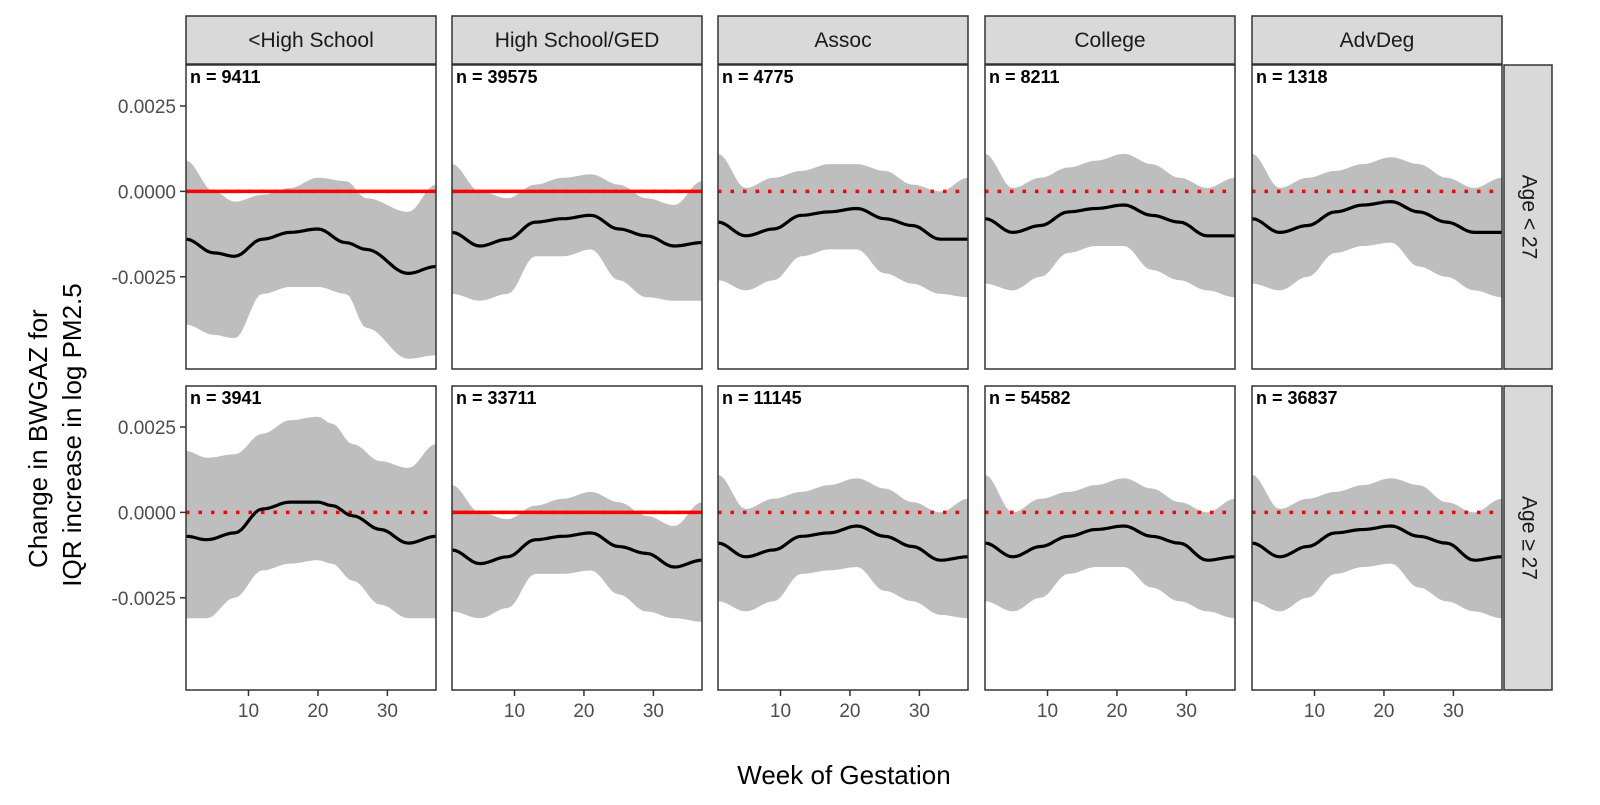  I want to click on column-strip-label: High School/GED, so click(577, 40).